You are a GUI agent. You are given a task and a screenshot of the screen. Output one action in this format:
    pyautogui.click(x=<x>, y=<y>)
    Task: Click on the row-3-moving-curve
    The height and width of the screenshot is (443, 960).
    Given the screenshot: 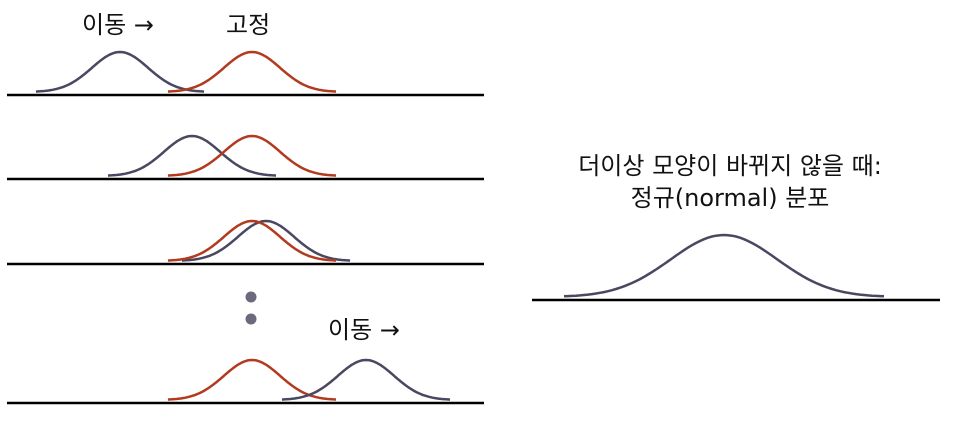 What is the action you would take?
    pyautogui.click(x=266, y=240)
    